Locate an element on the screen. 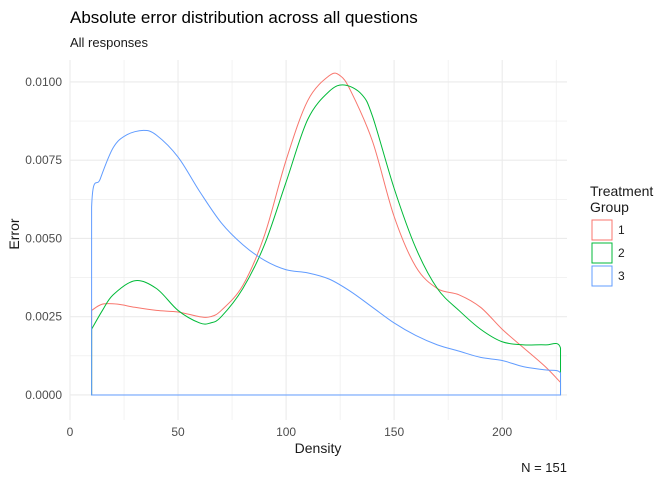 The width and height of the screenshot is (672, 480). legend-label-1: 1 is located at coordinates (621, 230).